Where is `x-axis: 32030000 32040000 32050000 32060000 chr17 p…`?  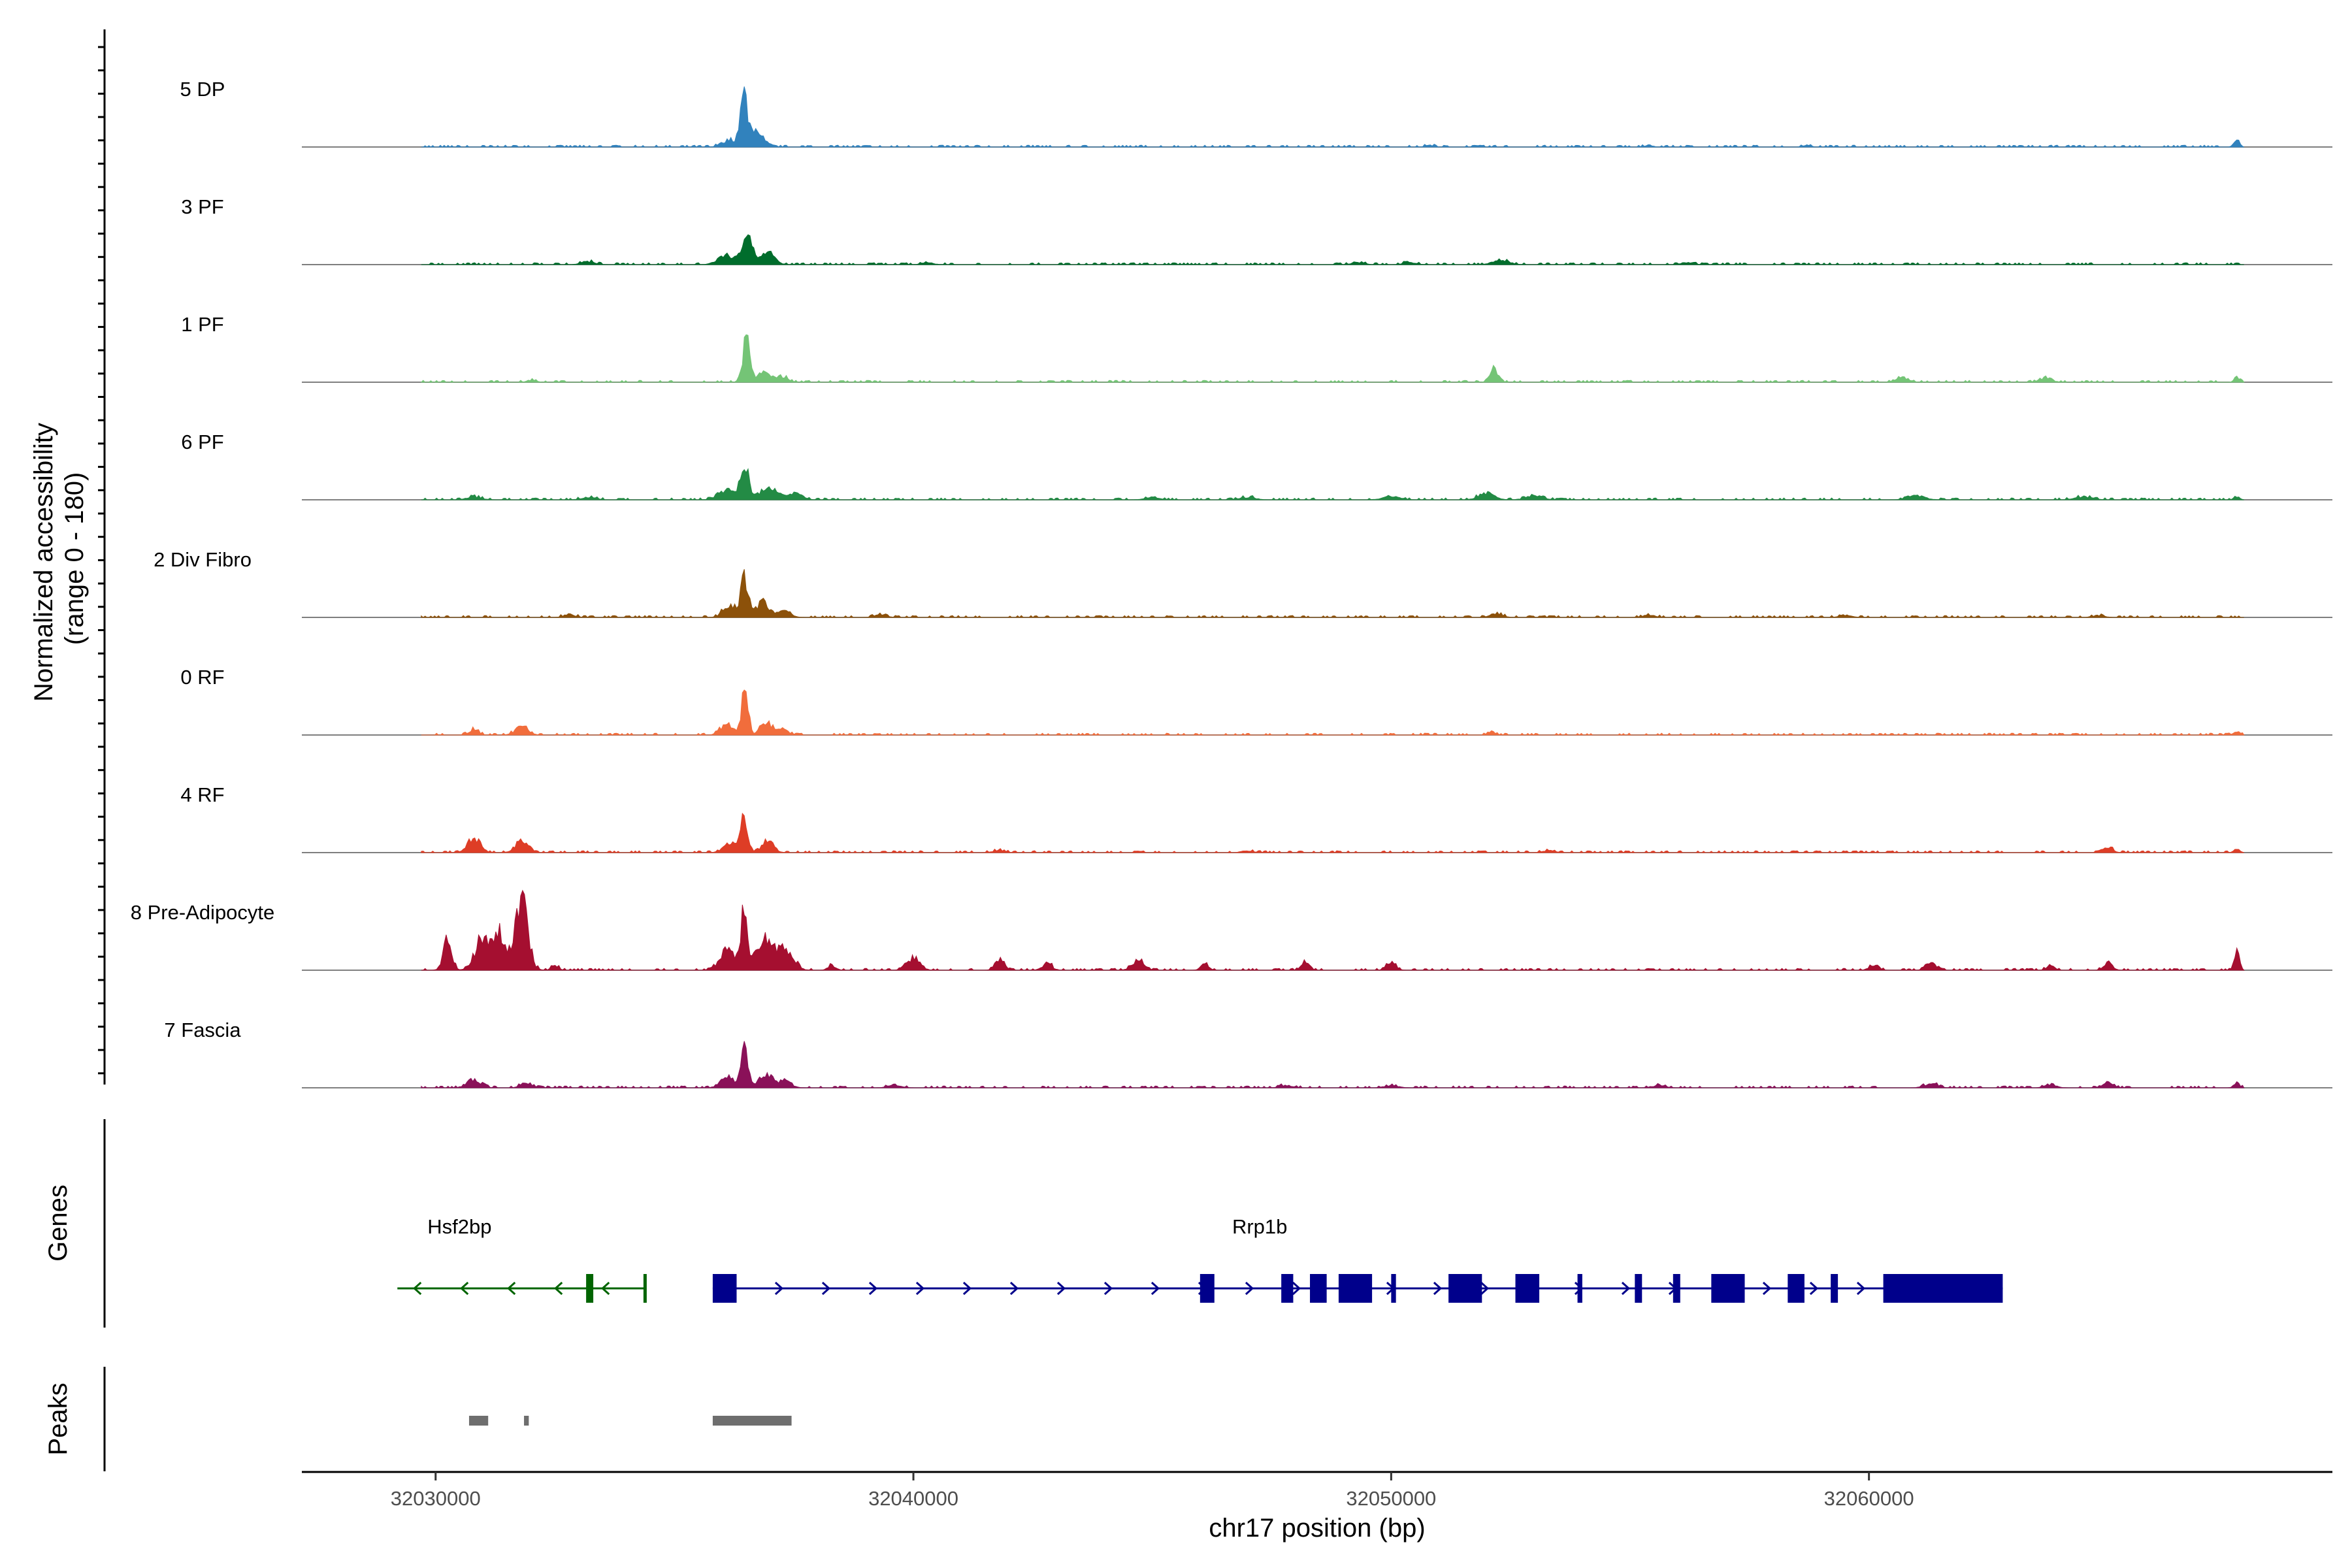 x-axis: 32030000 32040000 32050000 32060000 chr17 p… is located at coordinates (1317, 1507).